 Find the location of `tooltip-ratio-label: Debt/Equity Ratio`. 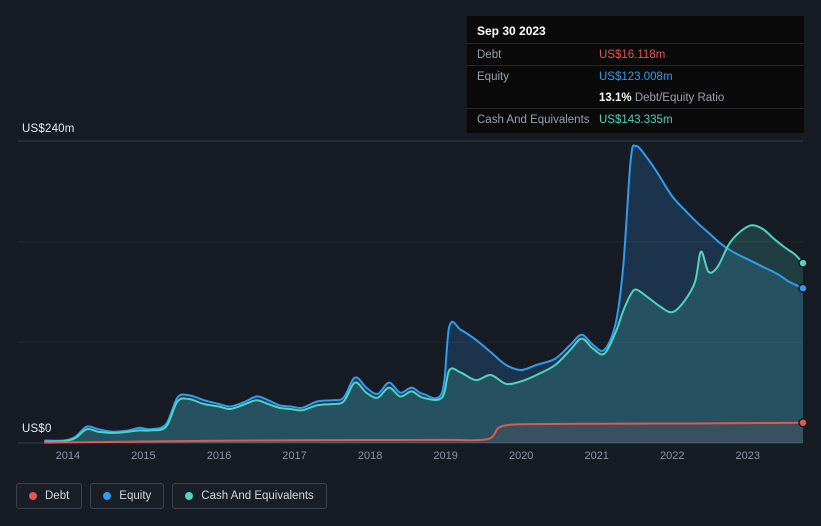

tooltip-ratio-label: Debt/Equity Ratio is located at coordinates (679, 97).